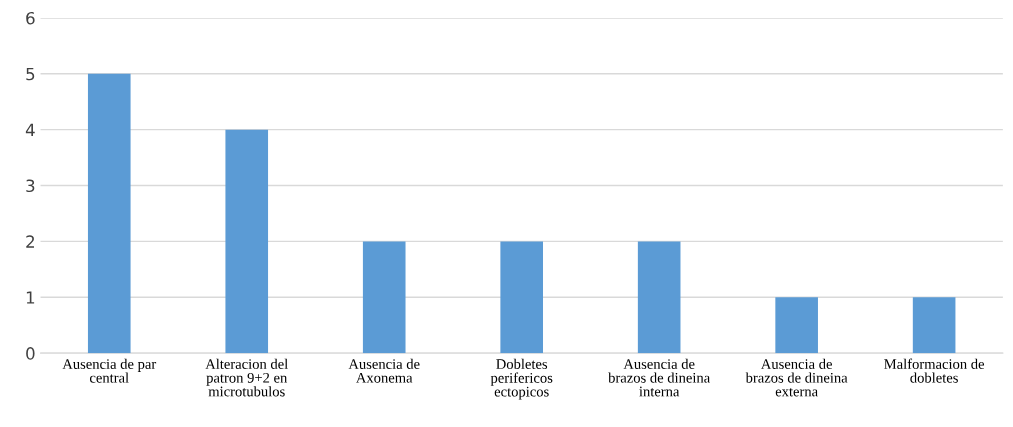 Image resolution: width=1013 pixels, height=427 pixels. Describe the element at coordinates (521, 379) in the screenshot. I see `x-tick-label: Dobletes perifericos ectopicos` at that location.